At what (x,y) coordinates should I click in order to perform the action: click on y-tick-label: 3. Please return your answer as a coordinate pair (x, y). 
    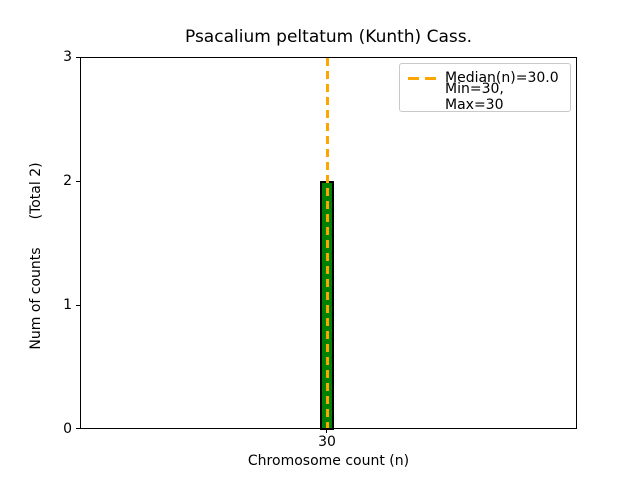
    Looking at the image, I should click on (67, 57).